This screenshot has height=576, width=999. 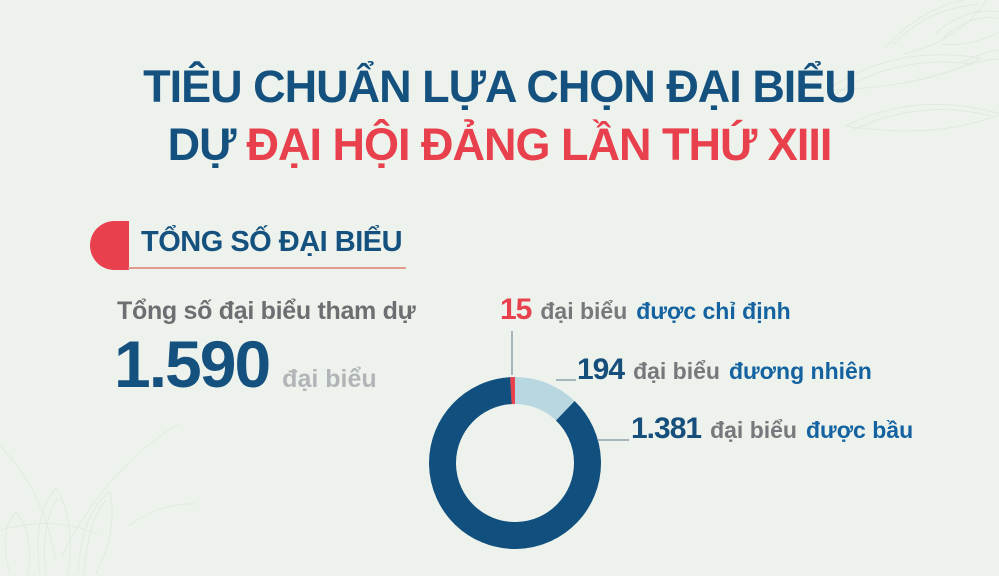 I want to click on donut-slice, so click(x=515, y=463).